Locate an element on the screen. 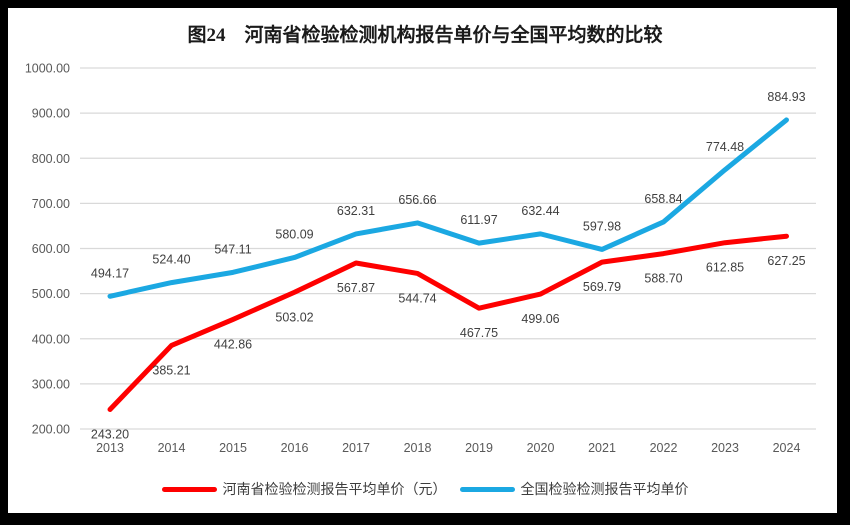 This screenshot has width=850, height=525. x-axis-tick-label: 2023 is located at coordinates (725, 448).